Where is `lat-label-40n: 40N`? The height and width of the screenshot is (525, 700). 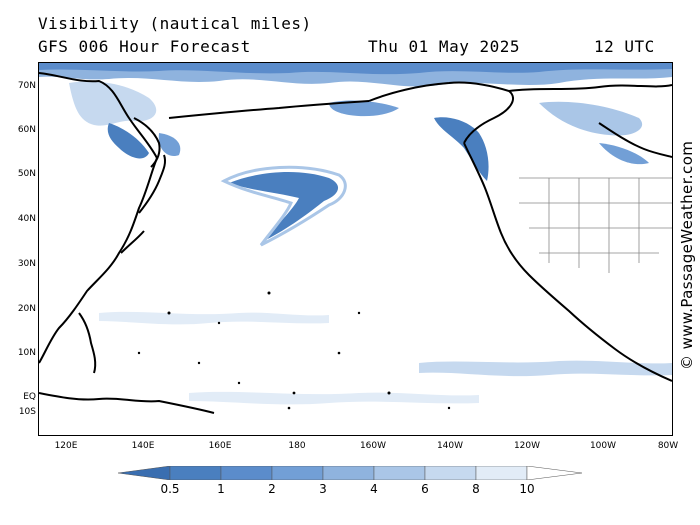
lat-label-40n: 40N is located at coordinates (26, 219).